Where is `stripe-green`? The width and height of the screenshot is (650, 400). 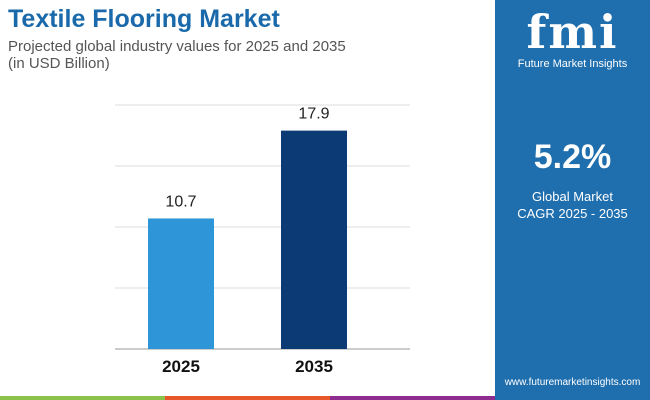 stripe-green is located at coordinates (82, 398).